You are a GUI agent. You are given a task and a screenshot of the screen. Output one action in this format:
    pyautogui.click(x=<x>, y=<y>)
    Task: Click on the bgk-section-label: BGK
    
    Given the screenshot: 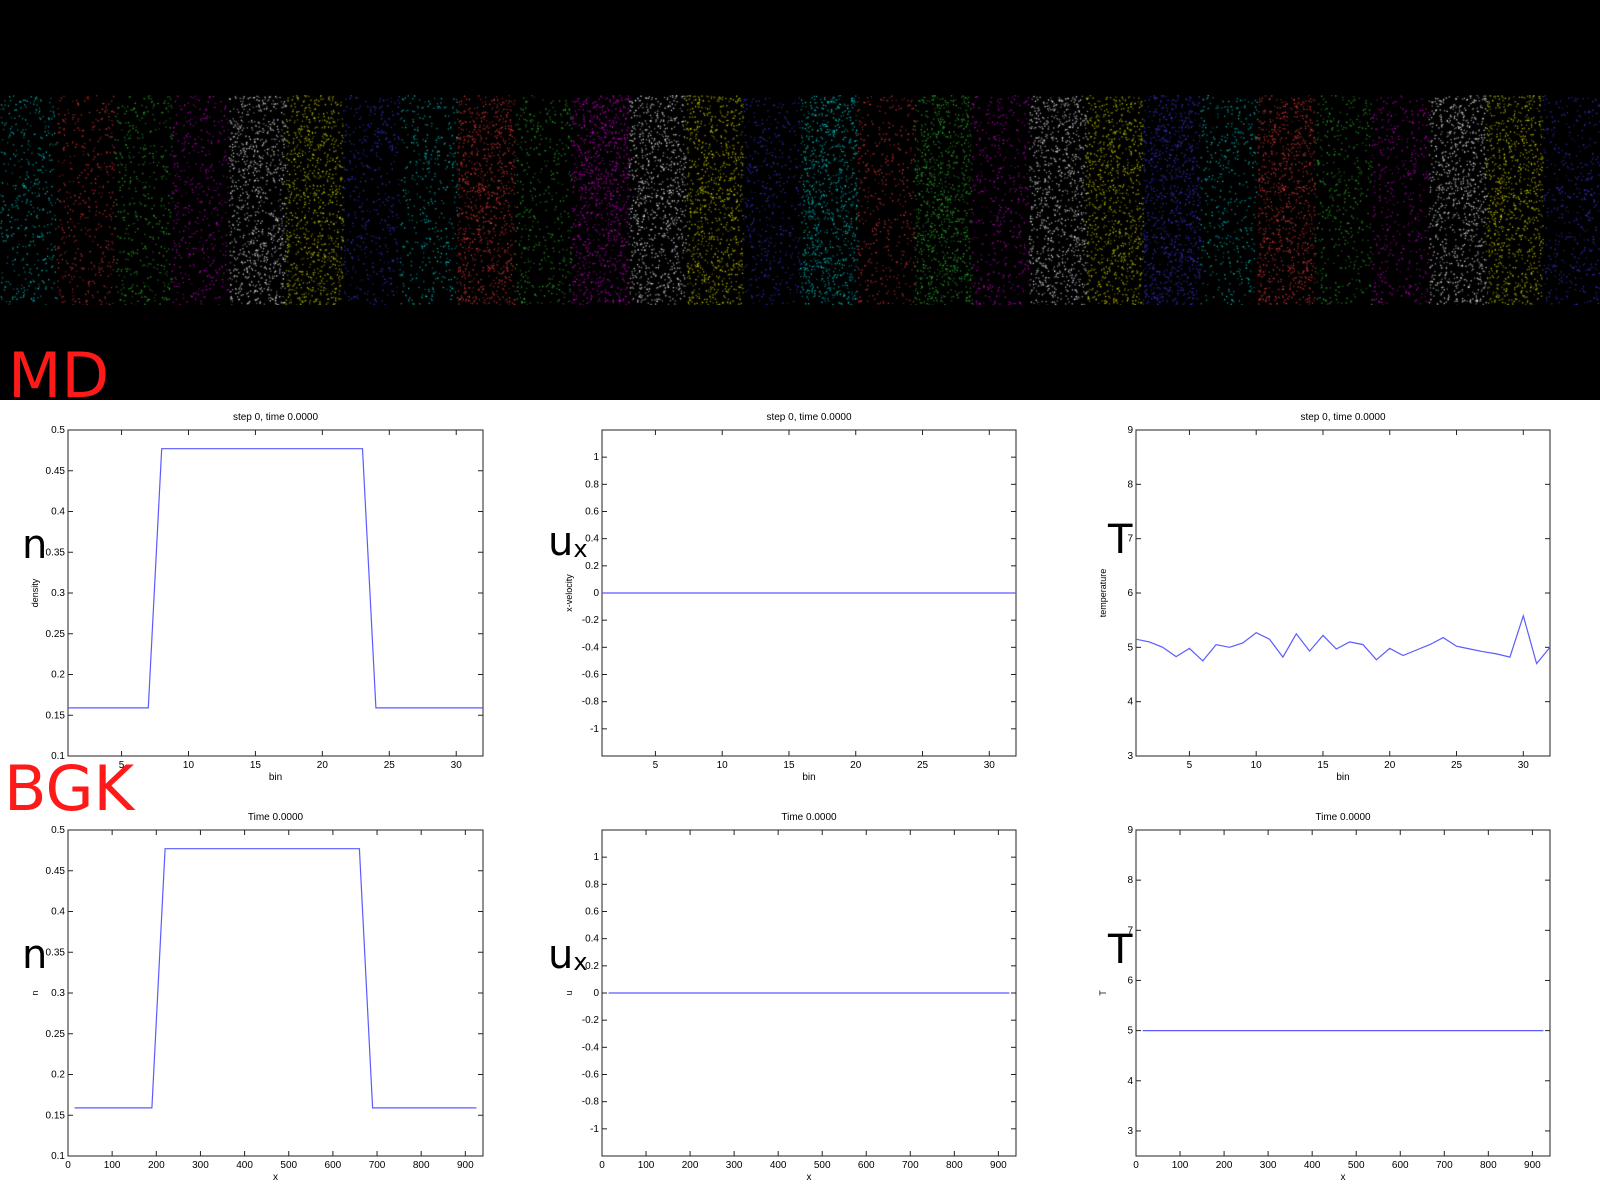 What is the action you would take?
    pyautogui.click(x=69, y=788)
    